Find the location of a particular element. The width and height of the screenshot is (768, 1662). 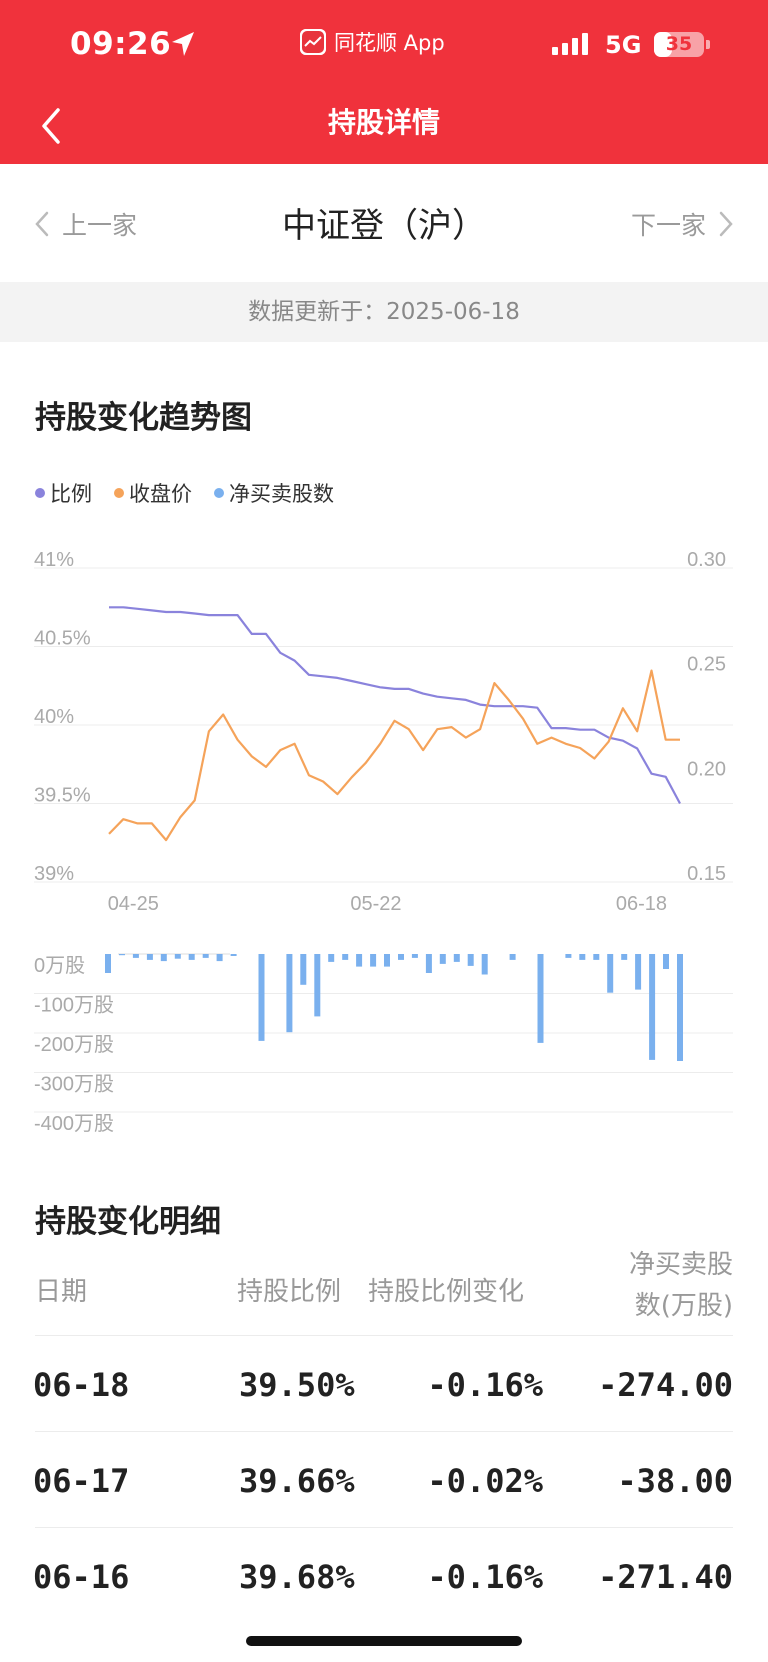

table-row: 06-16 39.68% -0.16% -271.40 is located at coordinates (383, 1575).